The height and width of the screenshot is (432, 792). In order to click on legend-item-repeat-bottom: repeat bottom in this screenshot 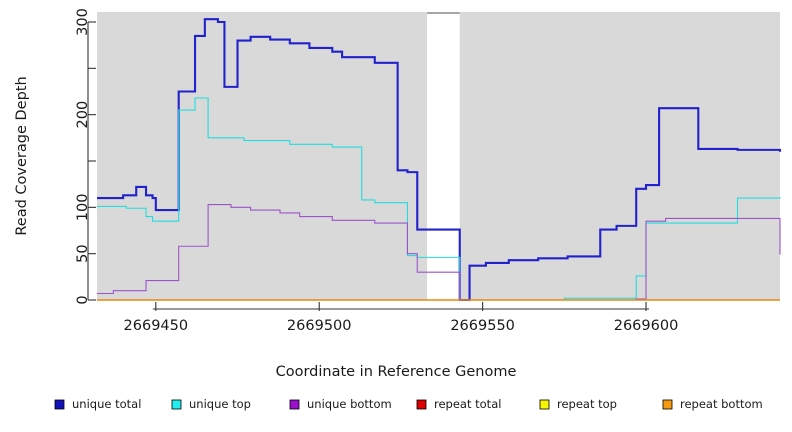, I will do `click(712, 404)`.